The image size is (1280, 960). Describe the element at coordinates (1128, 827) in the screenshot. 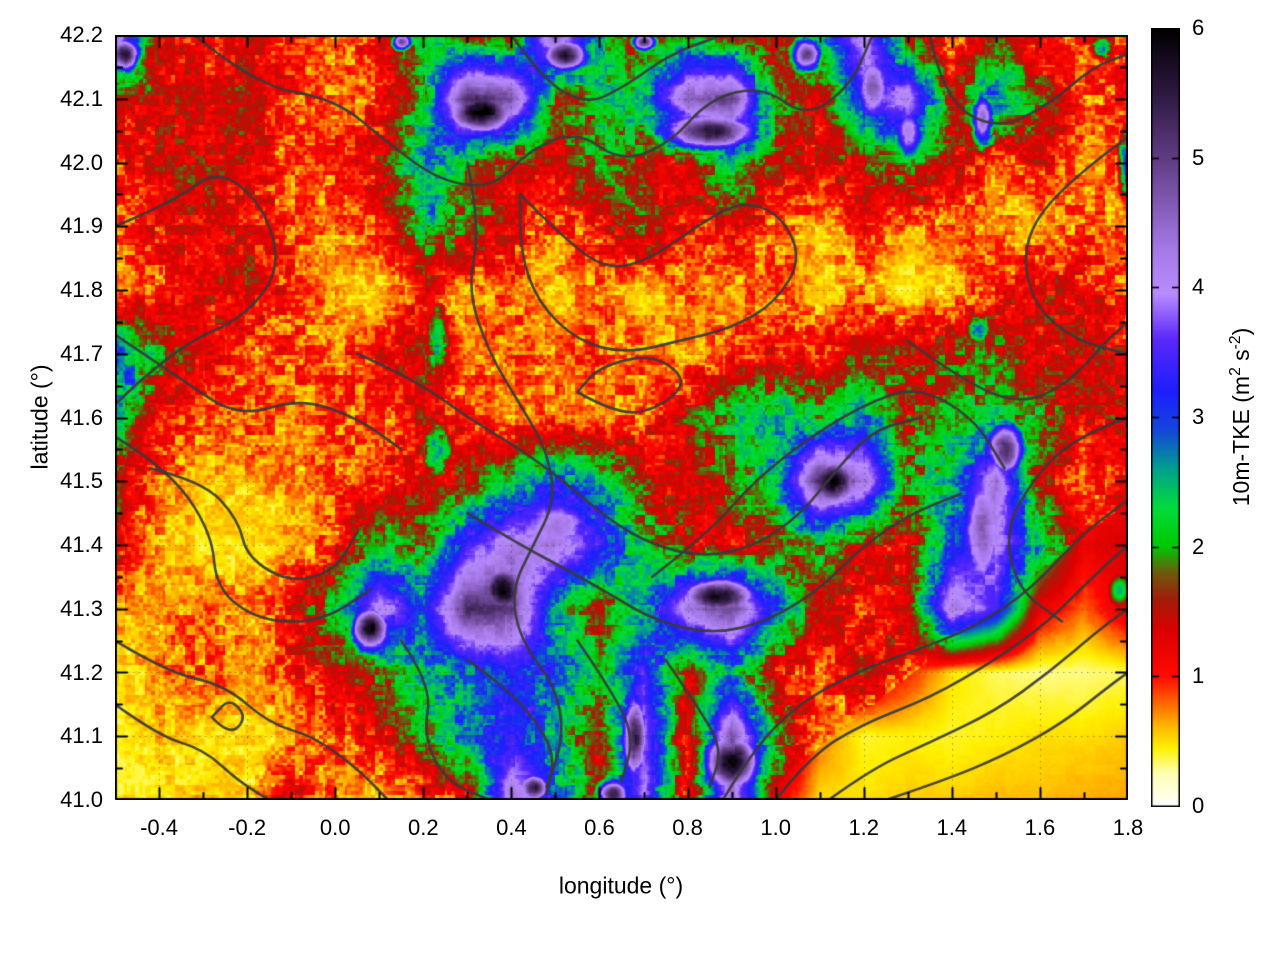

I see `x-tick-label: 1.8` at that location.